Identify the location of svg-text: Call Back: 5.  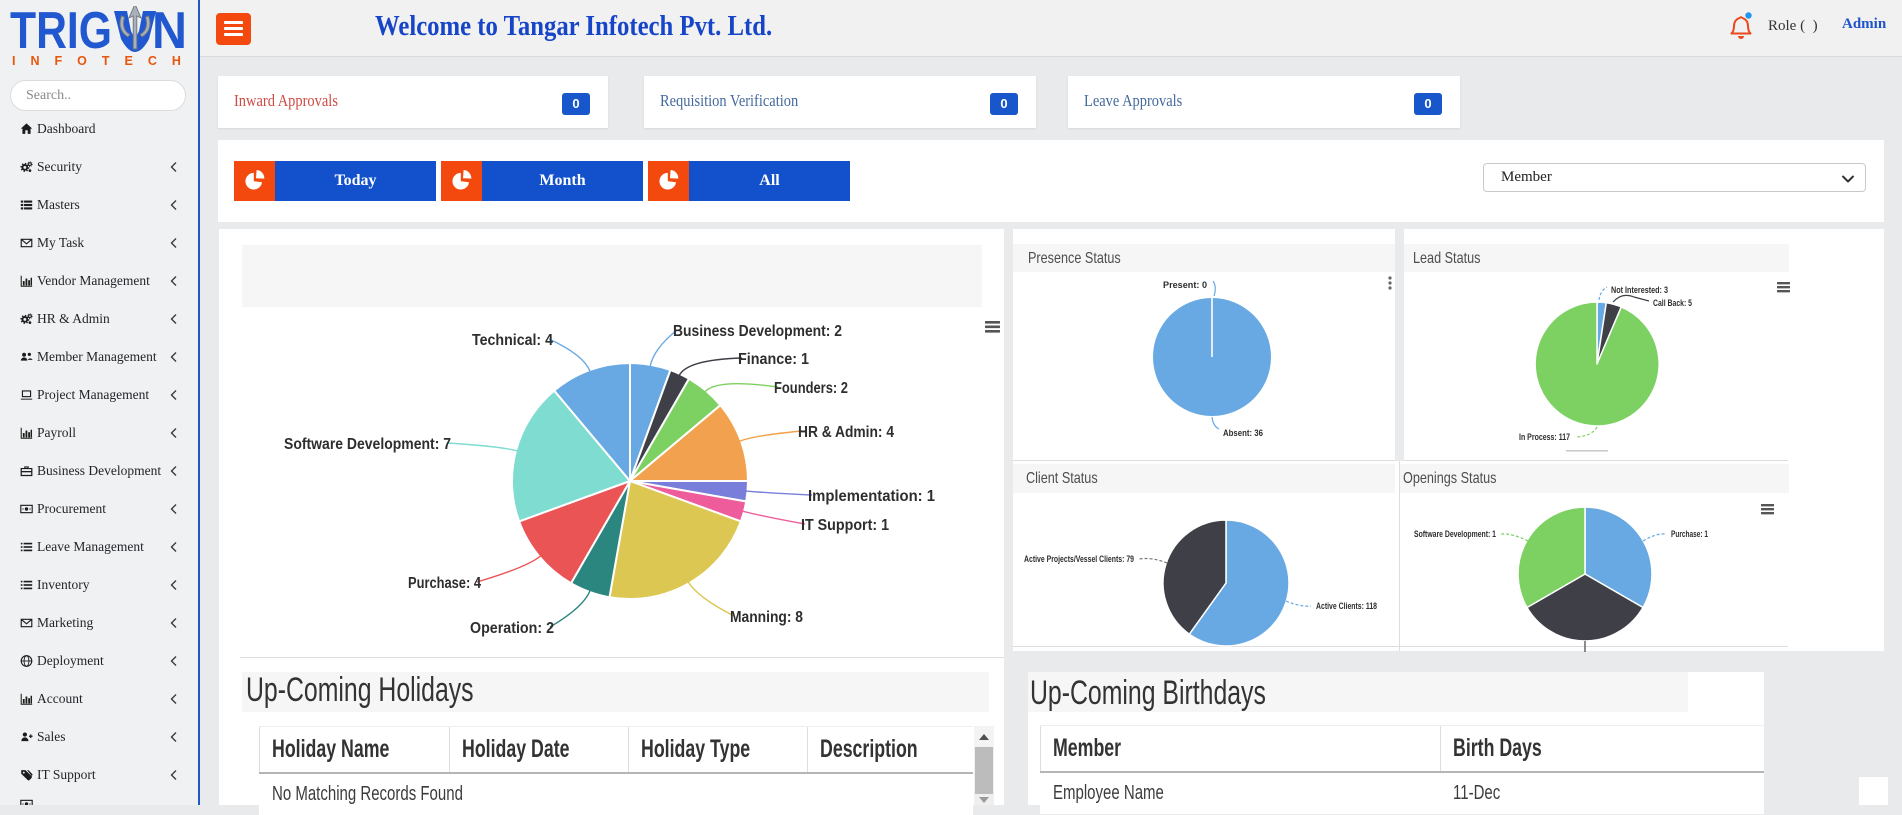
(1673, 303).